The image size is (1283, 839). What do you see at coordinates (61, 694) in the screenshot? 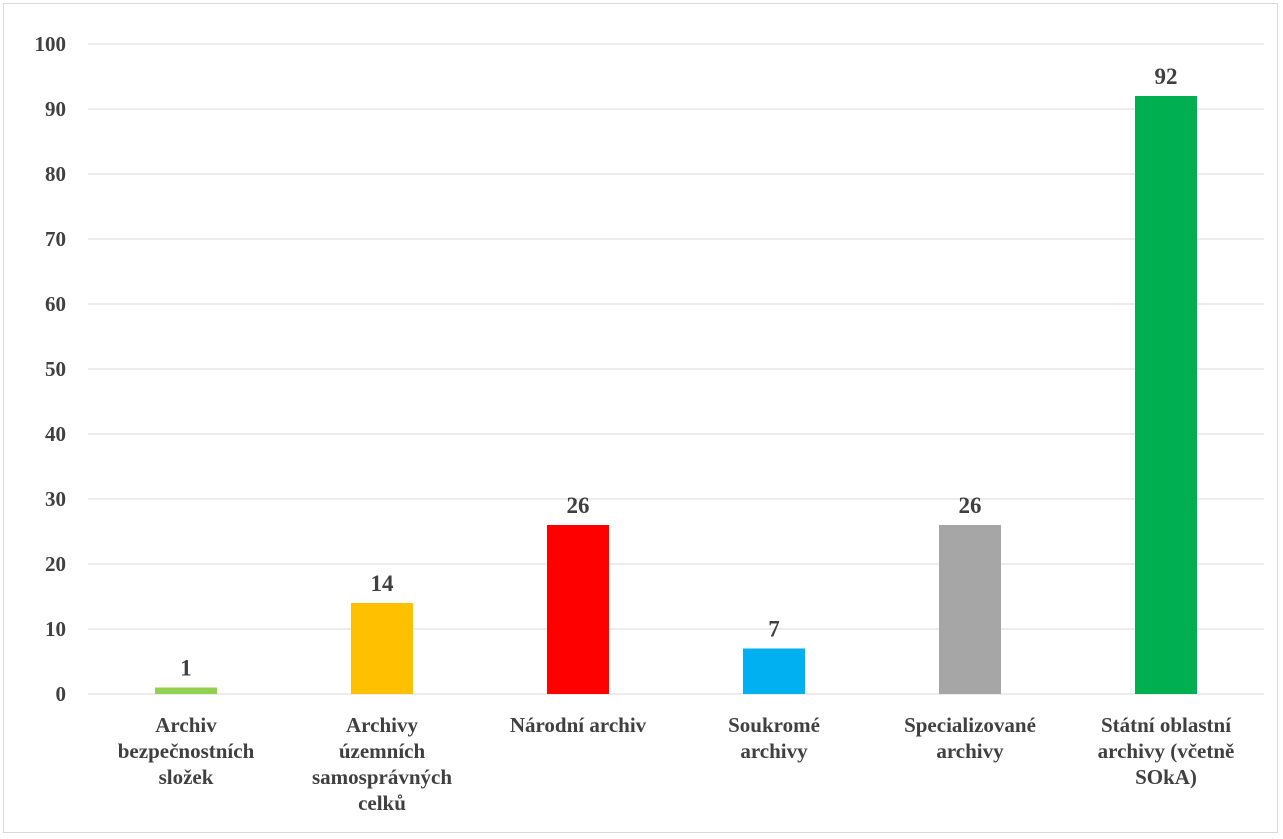
I see `y-tick-label: 0` at bounding box center [61, 694].